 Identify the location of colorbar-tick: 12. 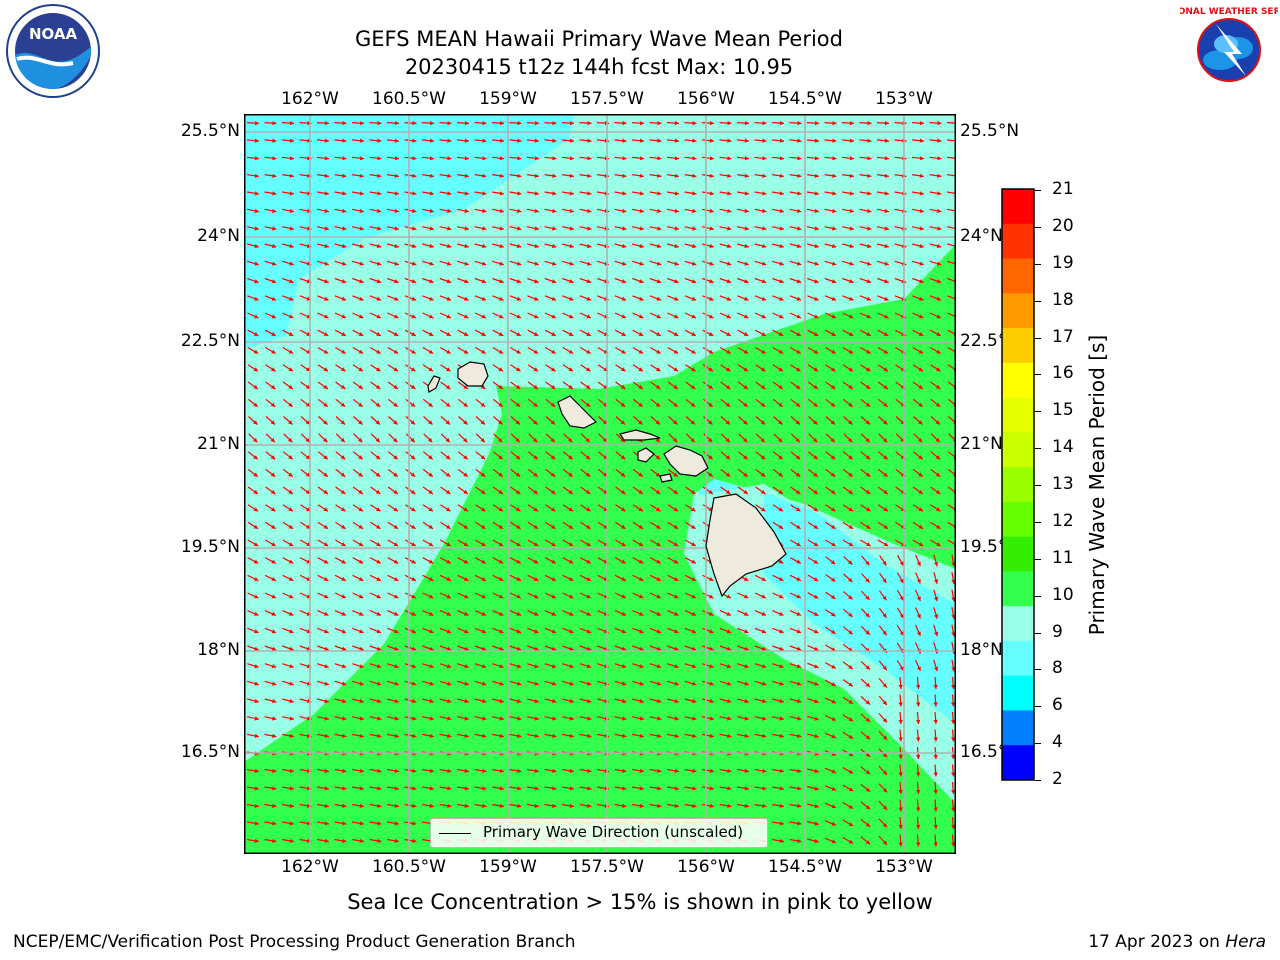
(1063, 520).